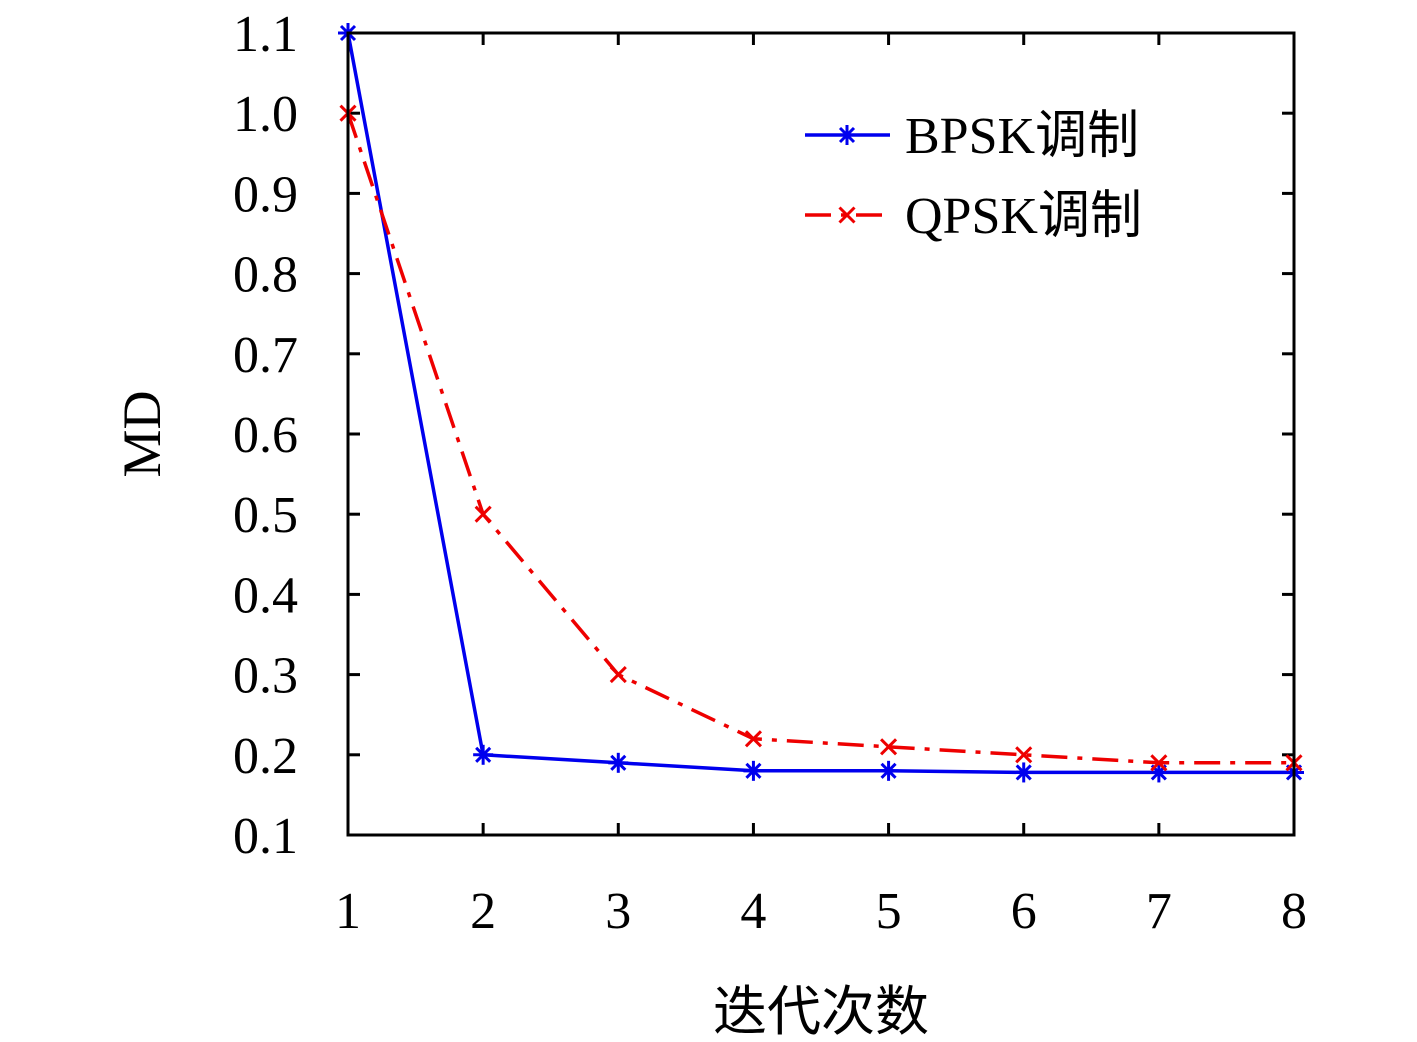 This screenshot has height=1042, width=1417. Describe the element at coordinates (1024, 911) in the screenshot. I see `x-tick-label: 6` at that location.